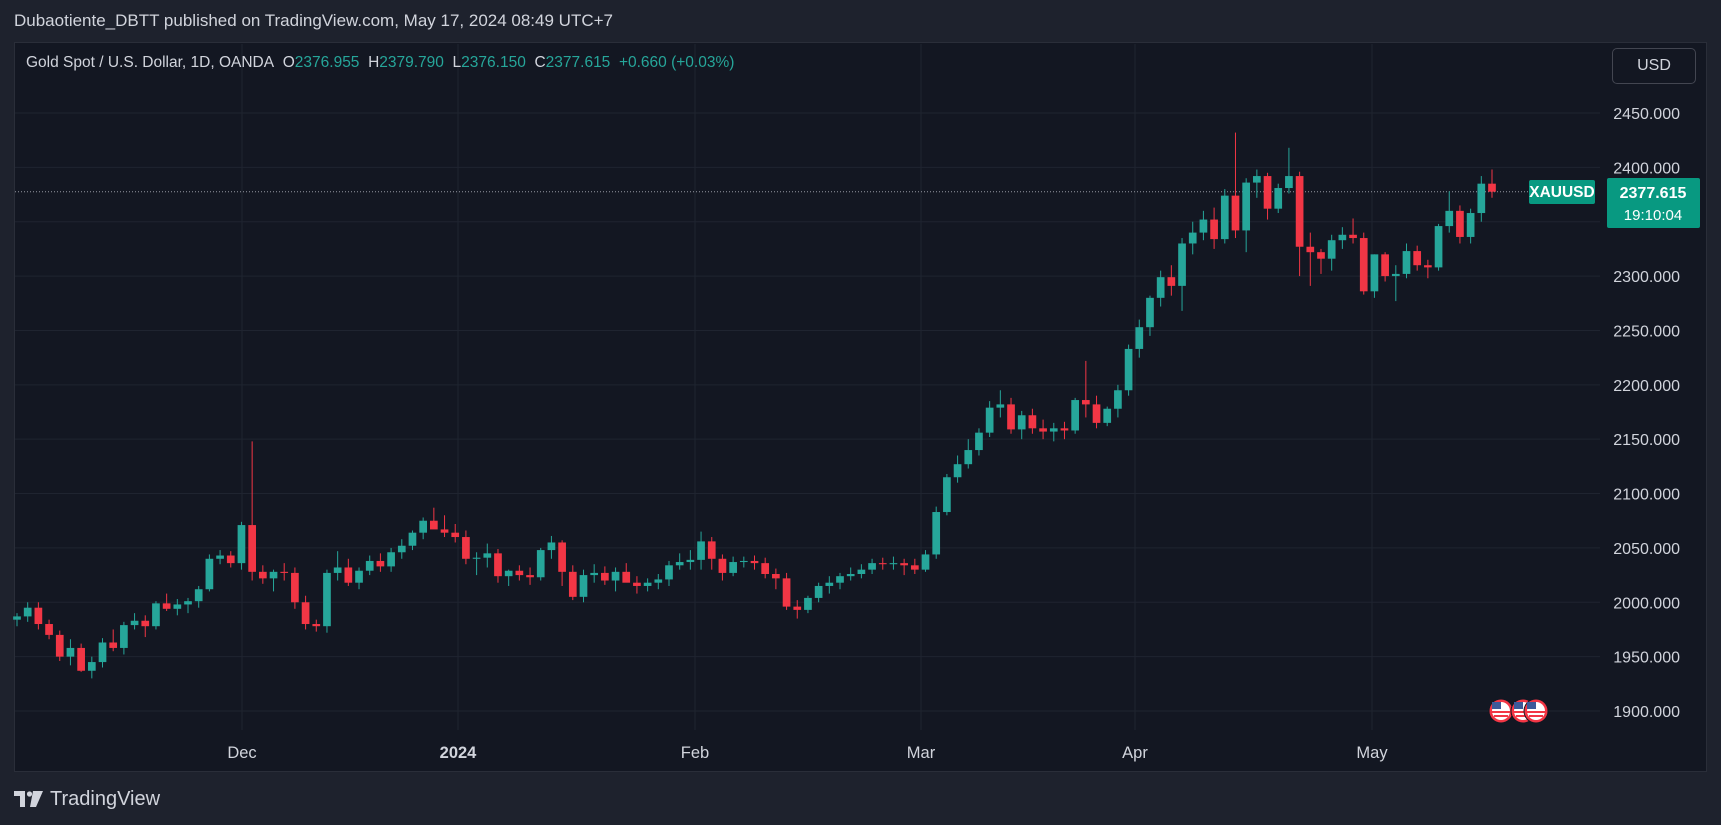 This screenshot has height=825, width=1721. What do you see at coordinates (29, 799) in the screenshot?
I see `tradingview-logo-icon` at bounding box center [29, 799].